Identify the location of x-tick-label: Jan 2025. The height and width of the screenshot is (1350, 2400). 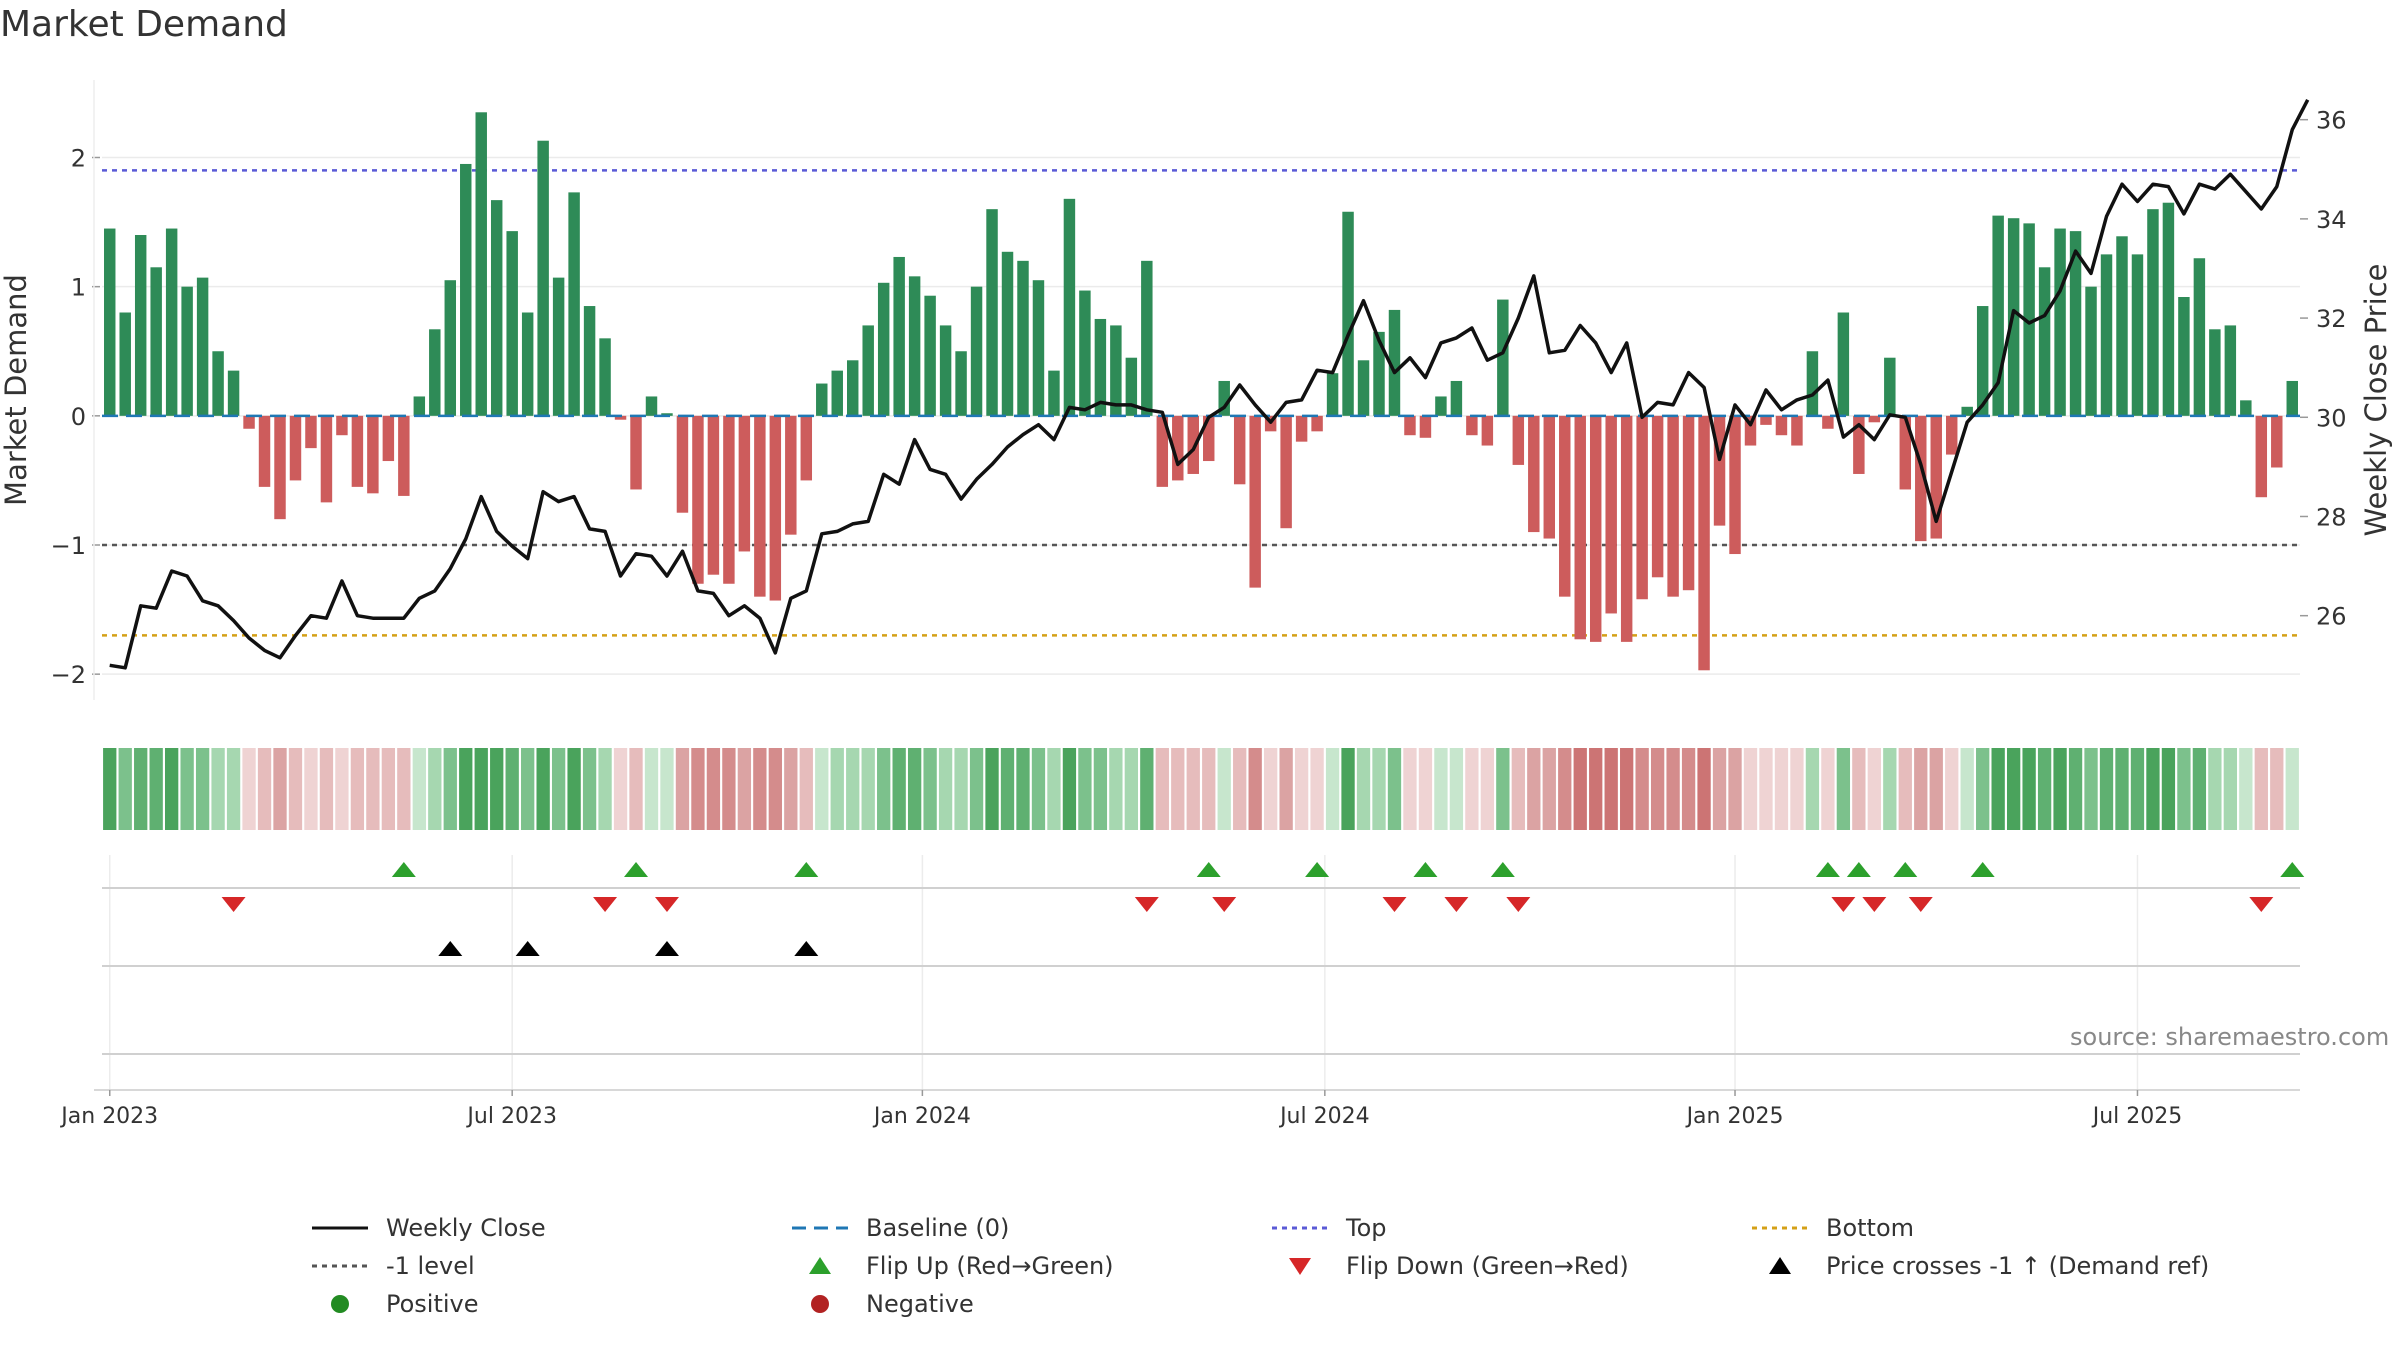
(1734, 1116).